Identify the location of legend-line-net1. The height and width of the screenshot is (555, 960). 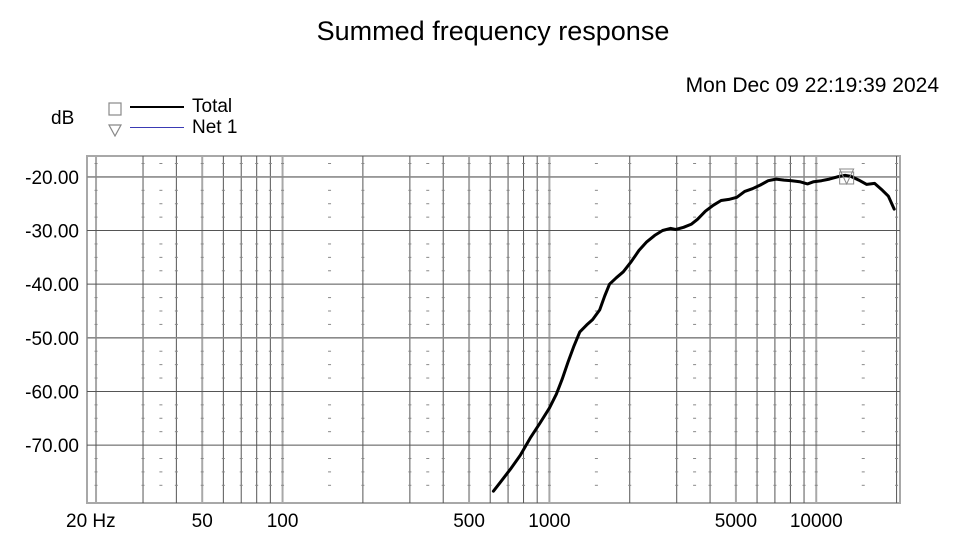
(157, 127).